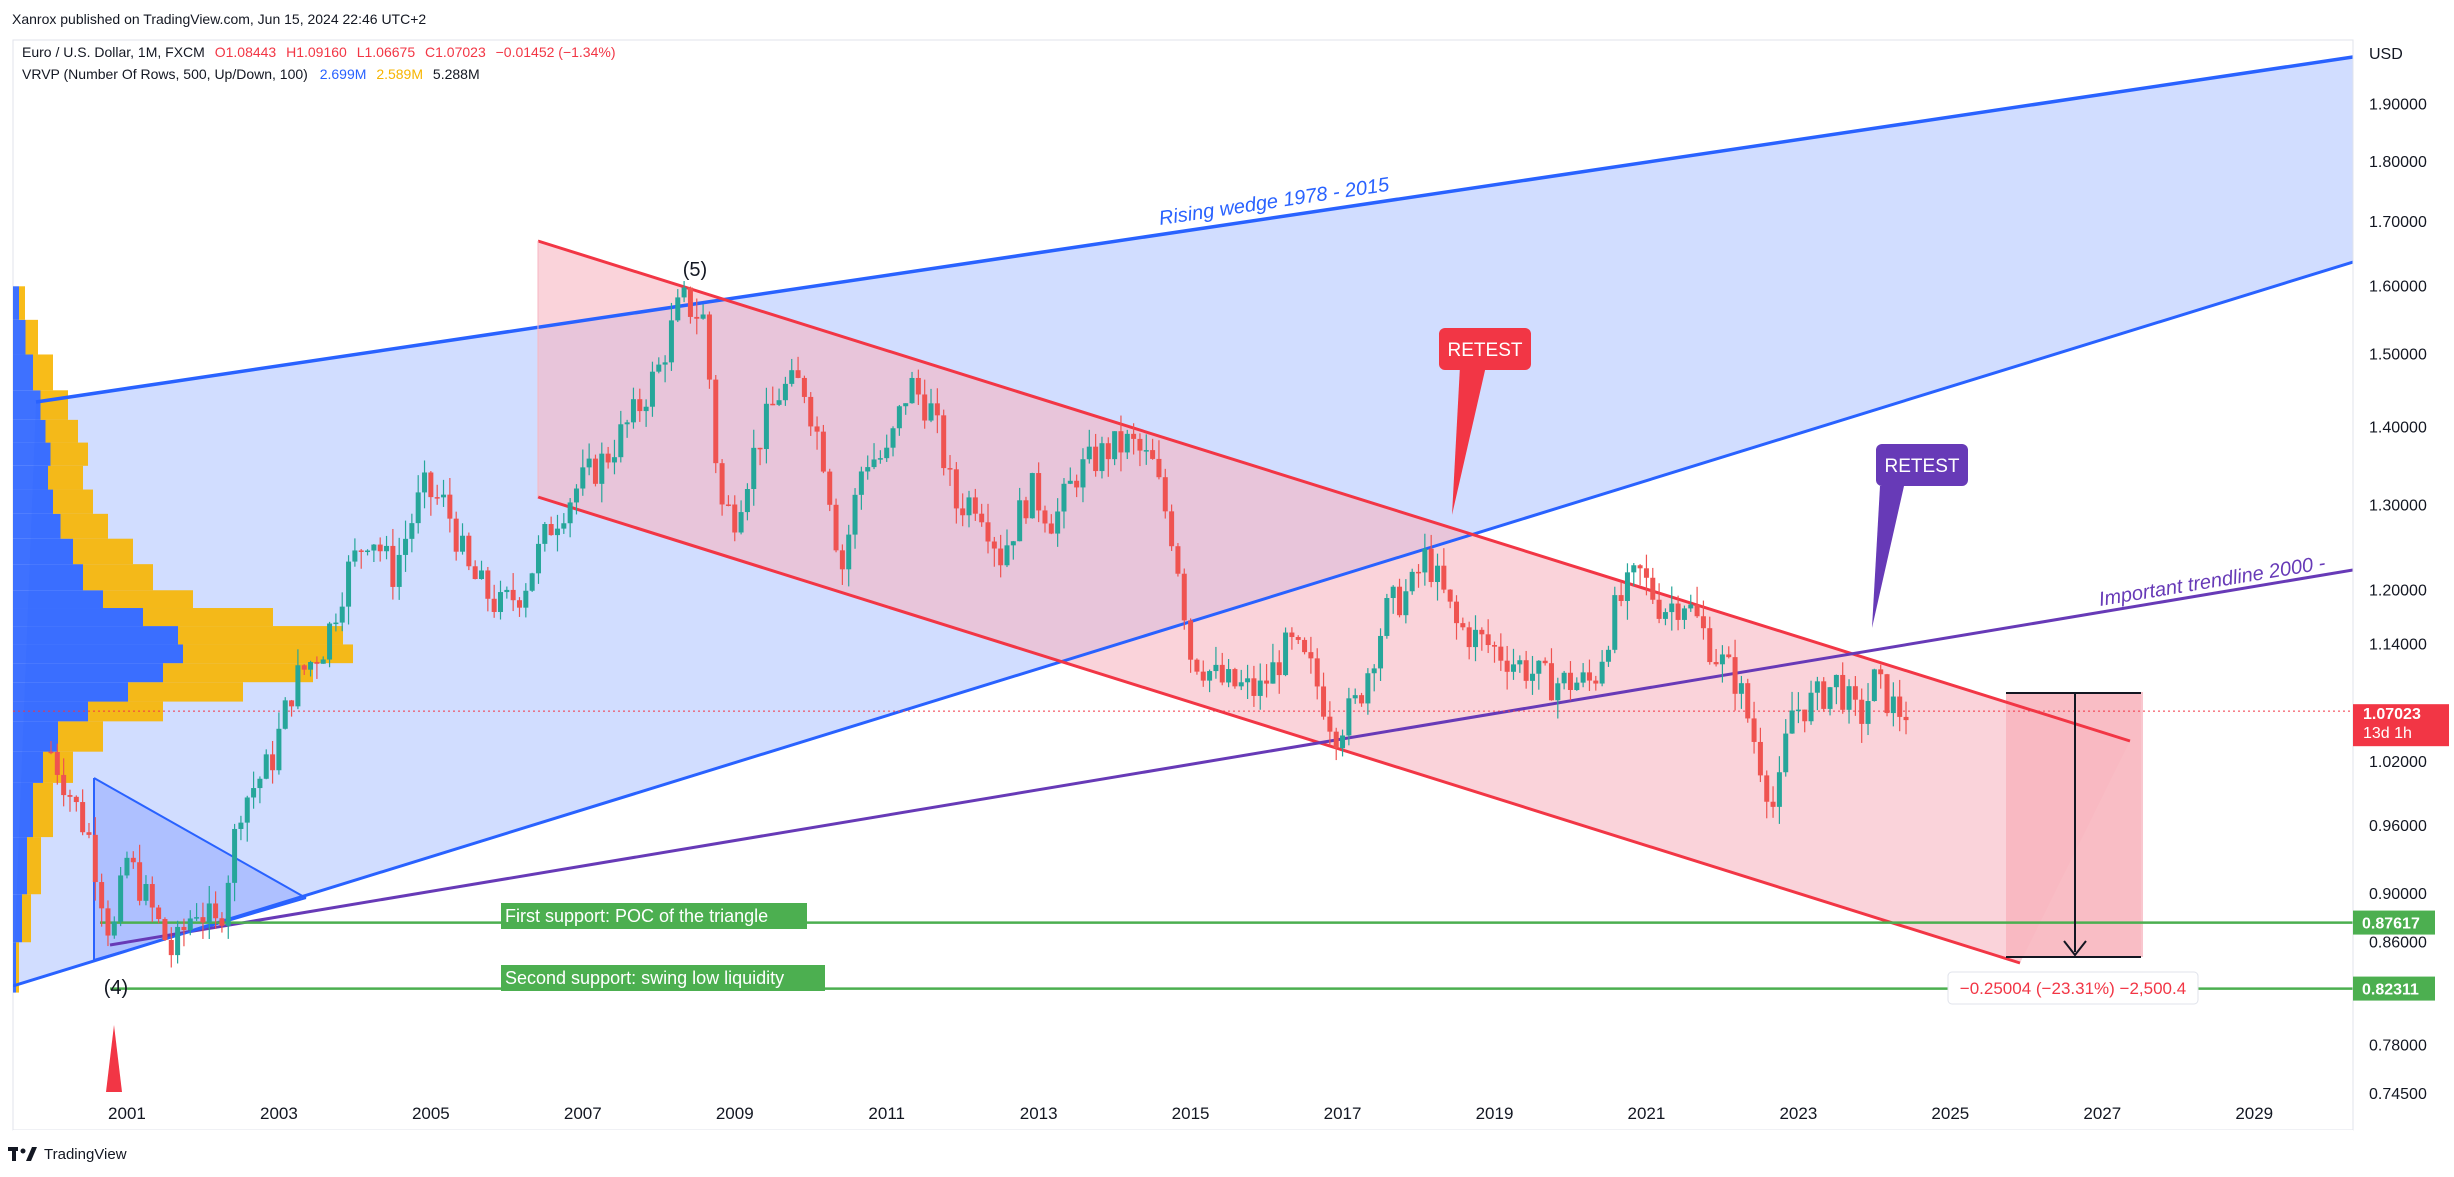 The image size is (2454, 1177). What do you see at coordinates (2398, 427) in the screenshot?
I see `price-tick-5: 1.40000` at bounding box center [2398, 427].